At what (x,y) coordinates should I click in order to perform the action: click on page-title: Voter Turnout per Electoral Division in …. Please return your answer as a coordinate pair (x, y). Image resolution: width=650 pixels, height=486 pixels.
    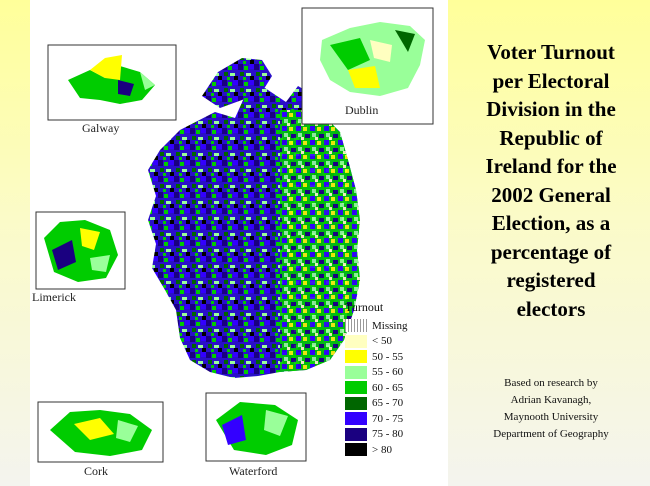
    Looking at the image, I should click on (551, 180).